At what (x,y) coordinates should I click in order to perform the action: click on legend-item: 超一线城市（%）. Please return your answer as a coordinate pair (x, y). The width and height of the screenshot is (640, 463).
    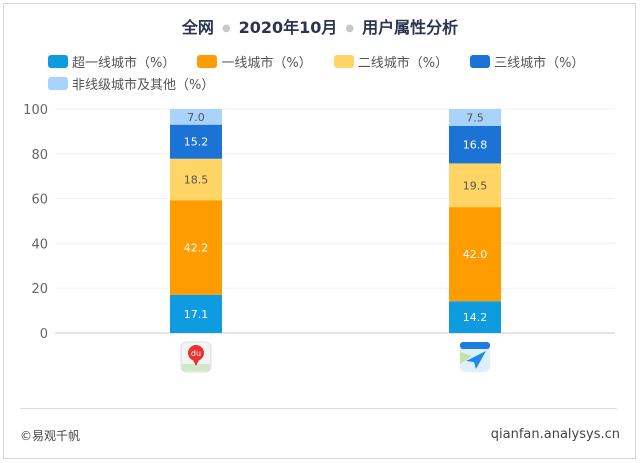
    Looking at the image, I should click on (111, 61).